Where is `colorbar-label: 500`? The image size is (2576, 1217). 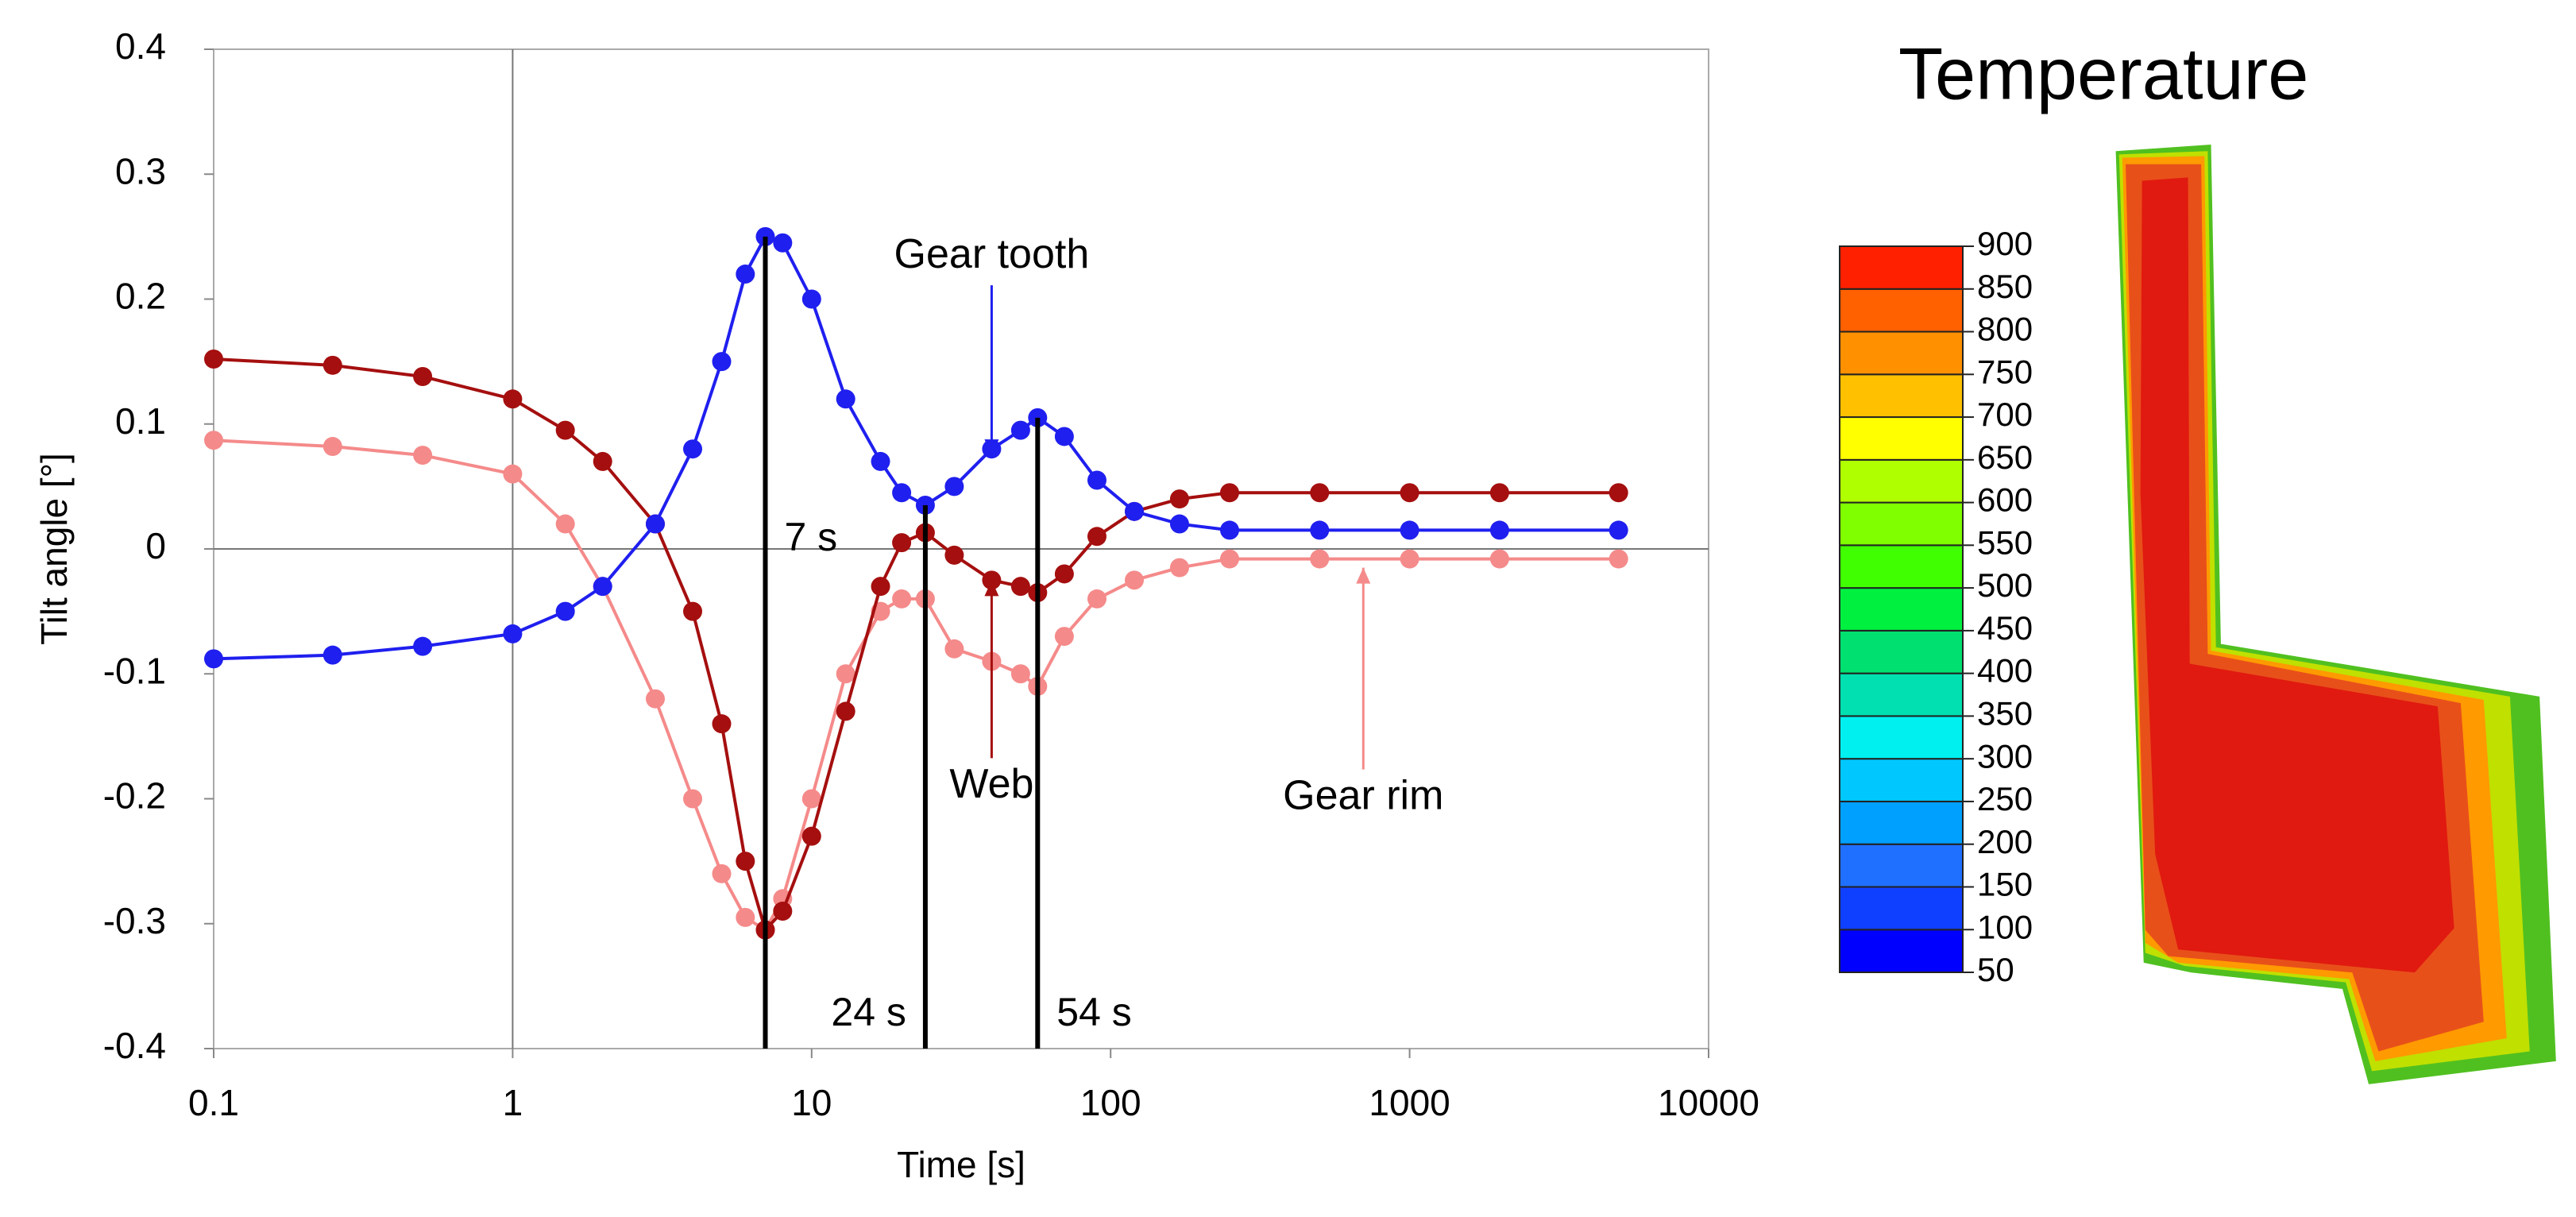 colorbar-label: 500 is located at coordinates (2005, 585).